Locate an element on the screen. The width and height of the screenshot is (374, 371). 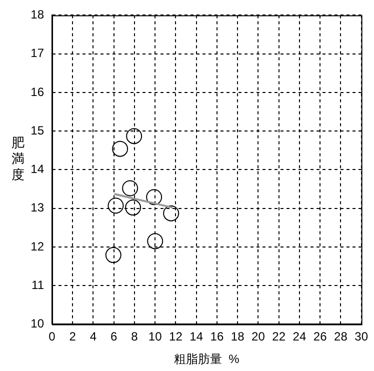
y-tick-label: 15 is located at coordinates (37, 130).